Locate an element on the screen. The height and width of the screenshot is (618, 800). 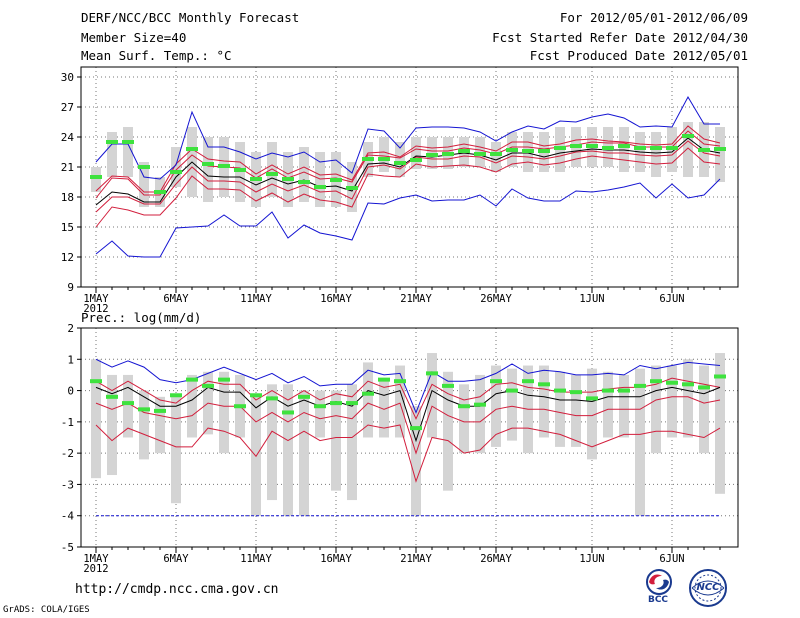
temp-xtick-label: 1JUN is located at coordinates (591, 299).